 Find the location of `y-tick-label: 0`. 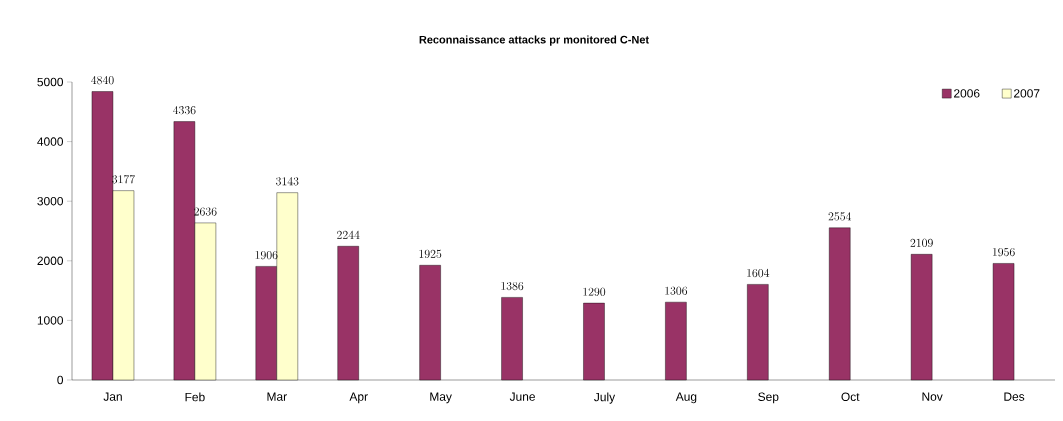

y-tick-label: 0 is located at coordinates (60, 380).